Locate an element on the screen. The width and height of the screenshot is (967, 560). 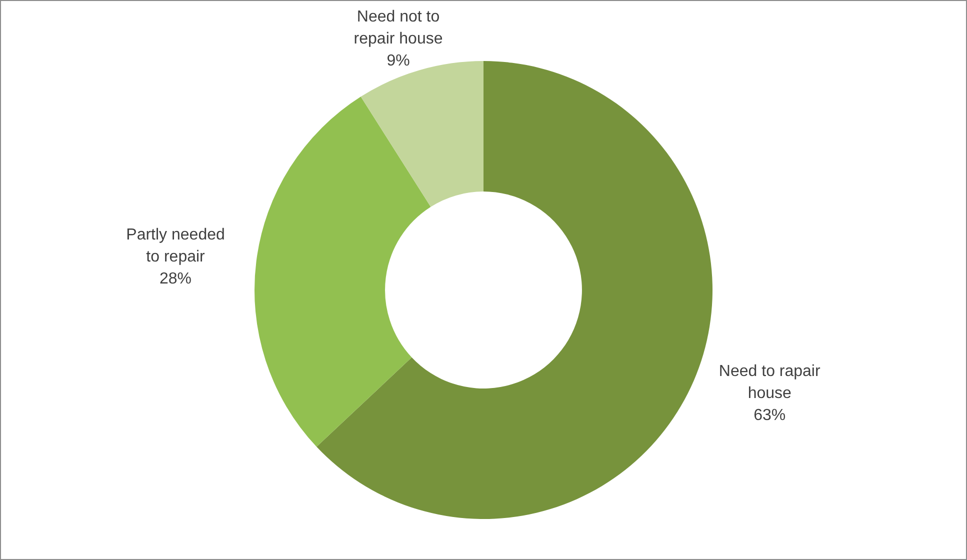
data-label: 63% is located at coordinates (770, 415).